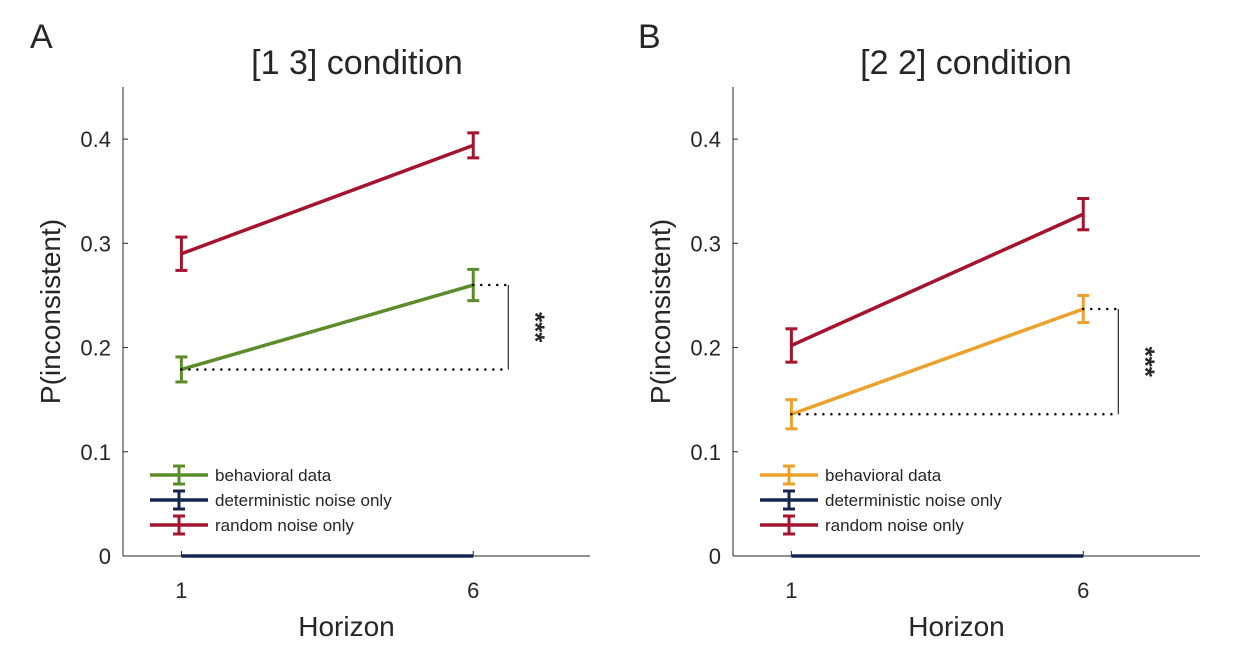 The height and width of the screenshot is (669, 1234). What do you see at coordinates (649, 37) in the screenshot?
I see `panel-letter-b: B` at bounding box center [649, 37].